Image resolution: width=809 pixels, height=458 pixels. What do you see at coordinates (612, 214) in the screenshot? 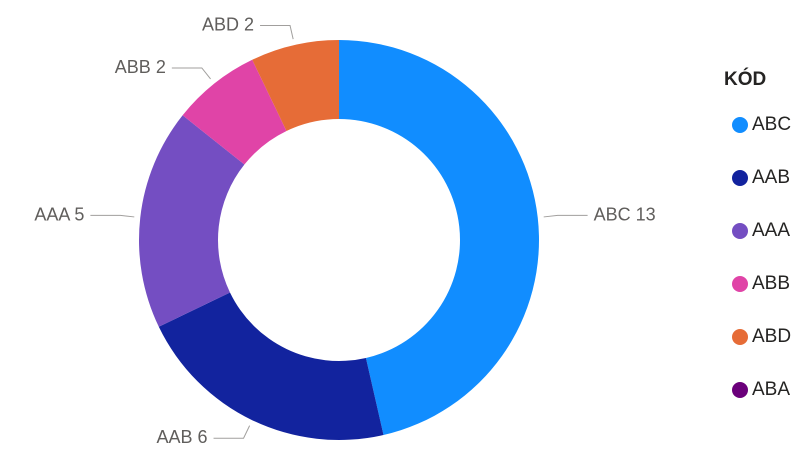
I see `data-label-category: ABC` at bounding box center [612, 214].